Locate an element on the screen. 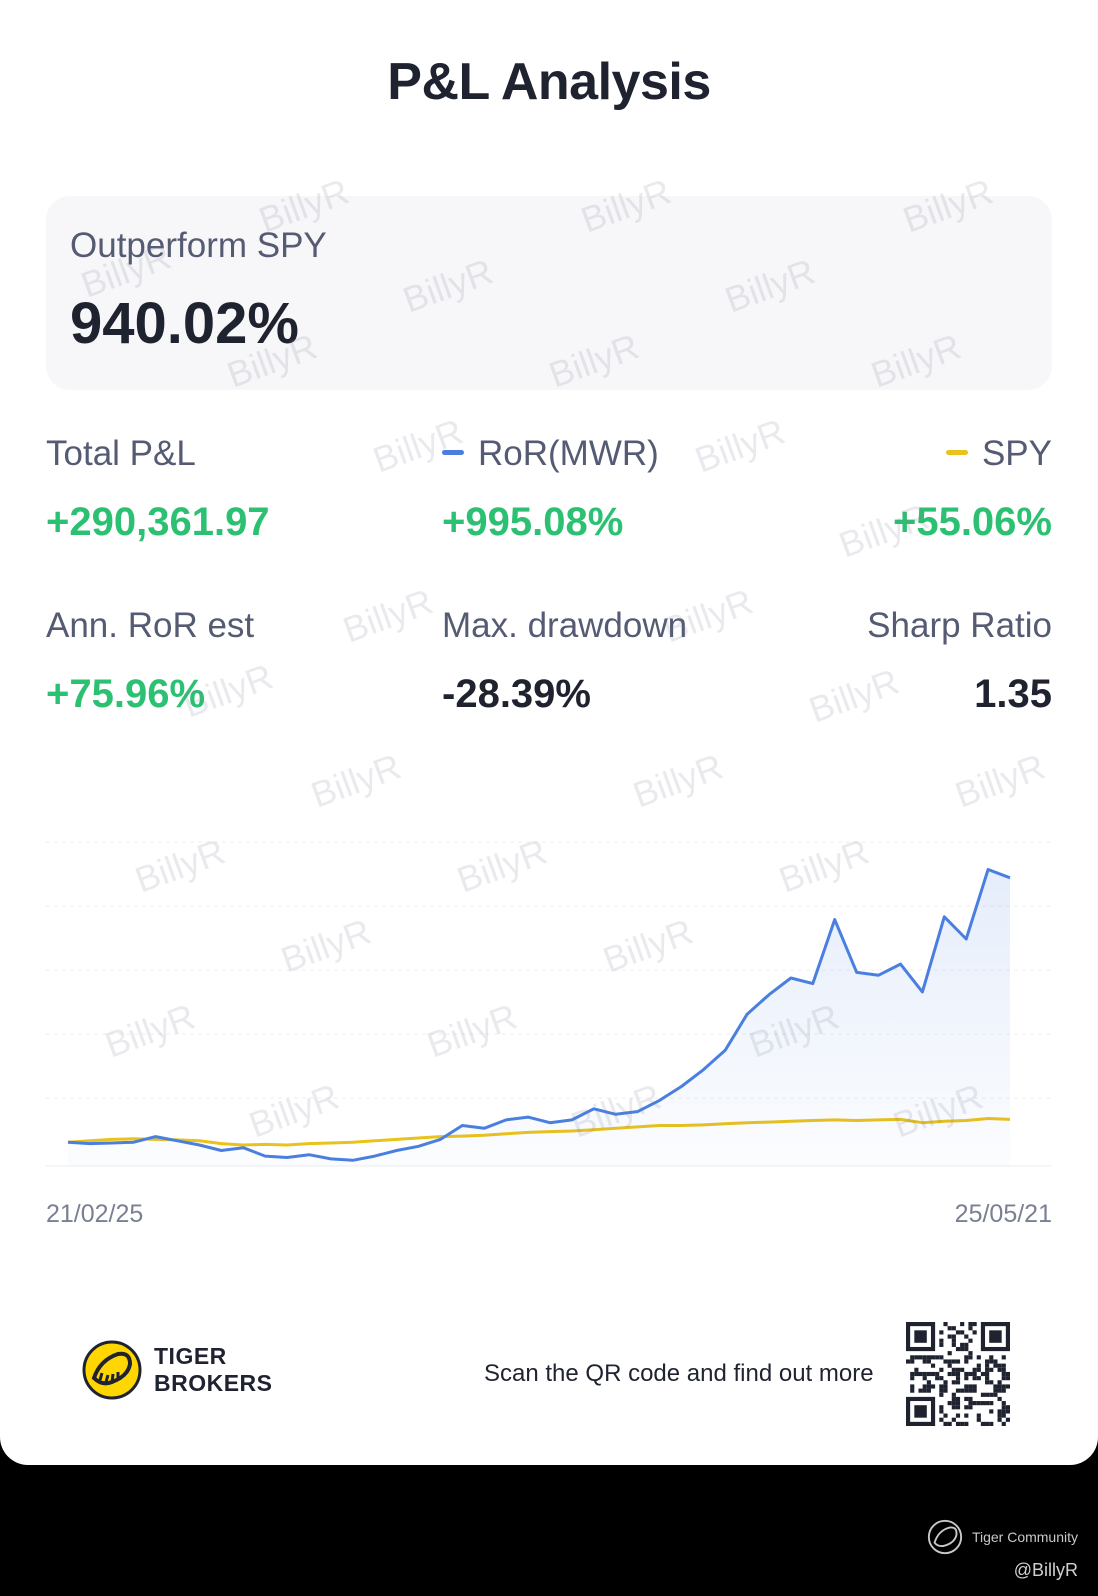  sharp-ratio-label: Sharp Ratio is located at coordinates (959, 625).